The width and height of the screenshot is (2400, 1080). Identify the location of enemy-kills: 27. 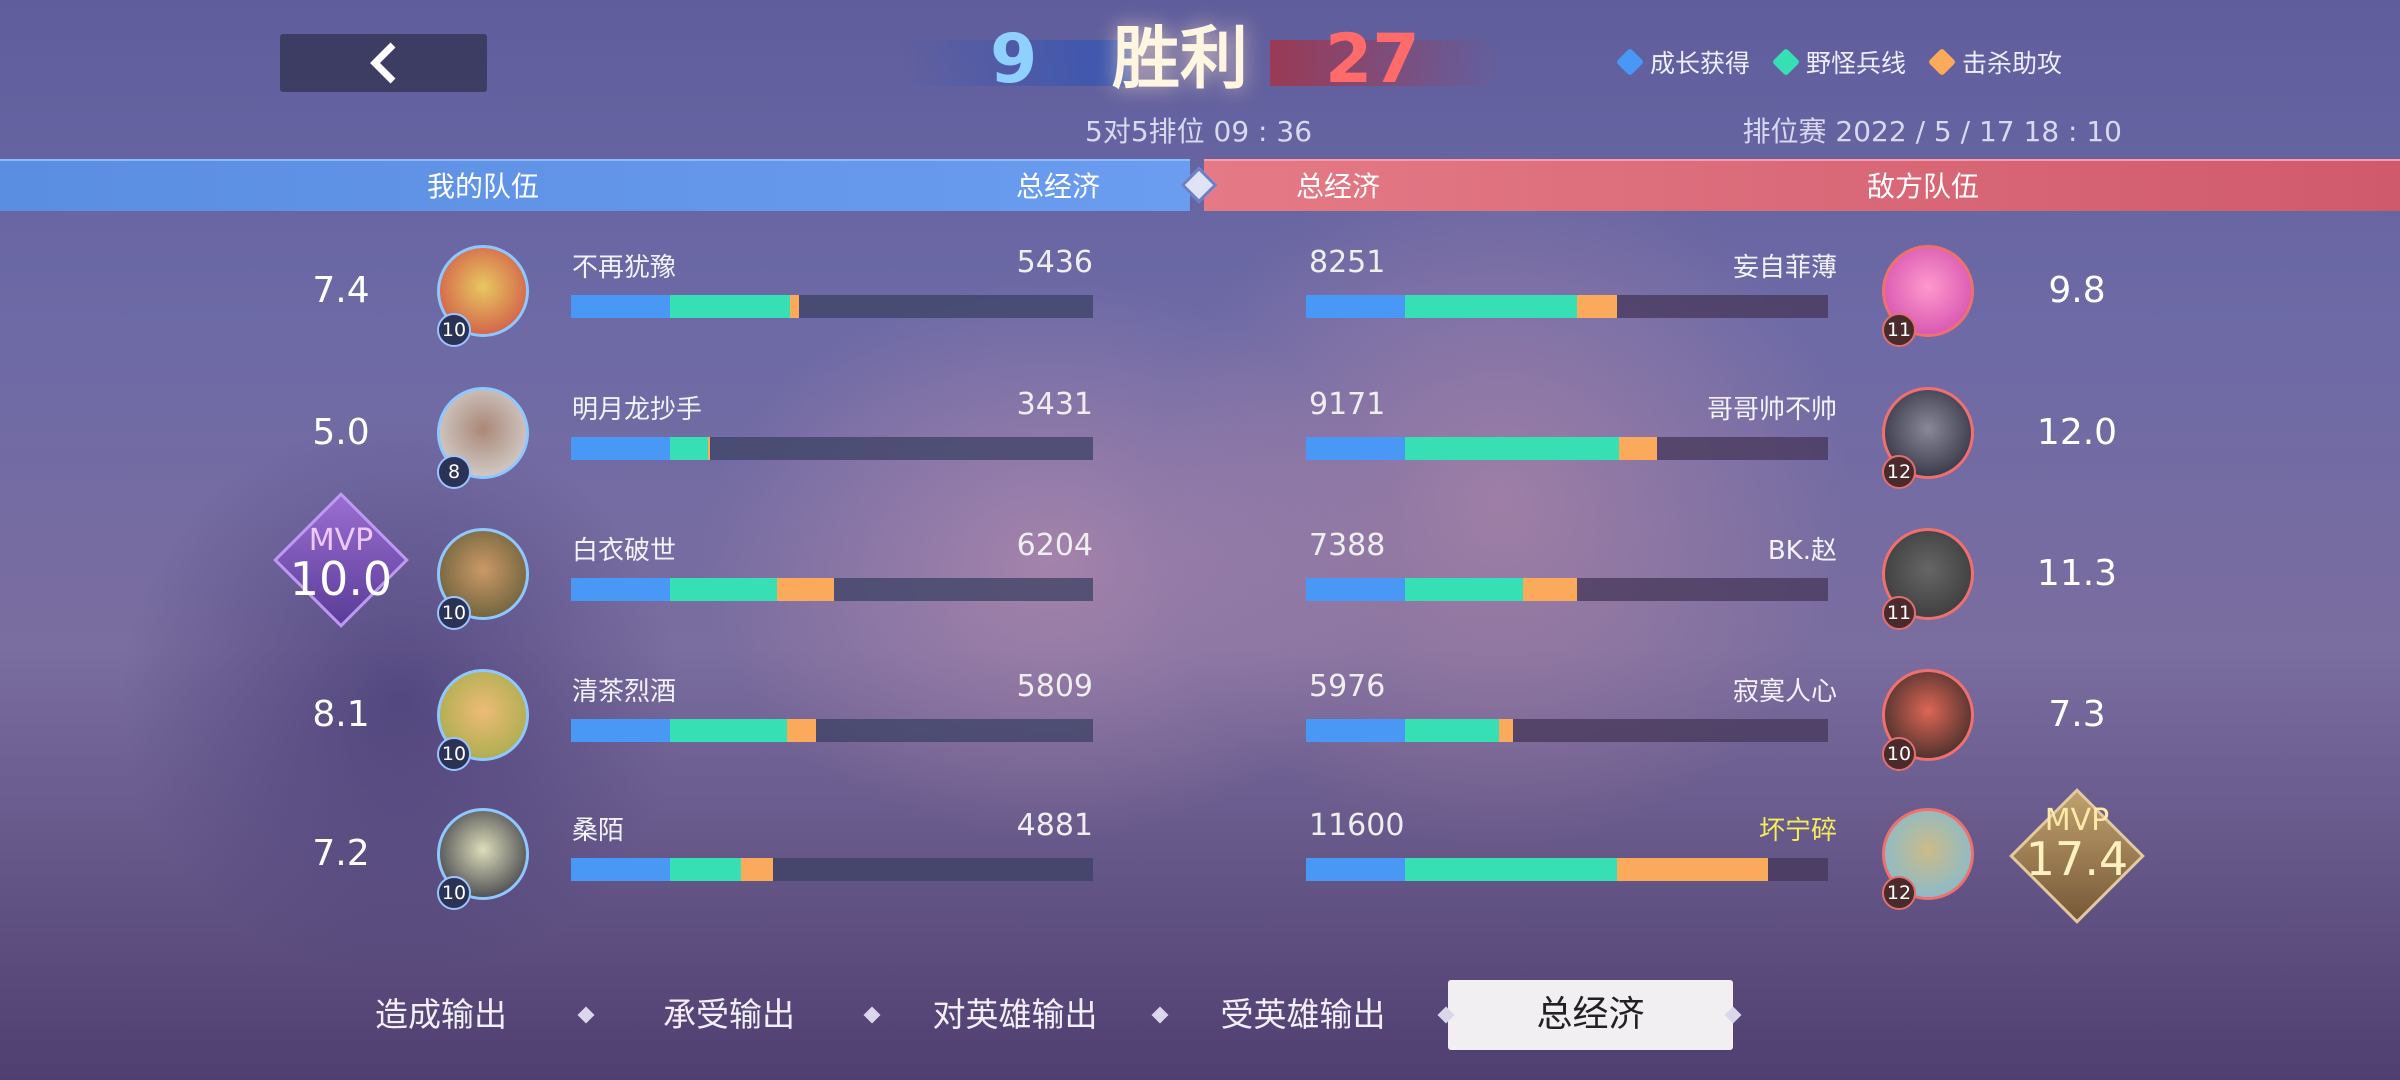
(1372, 59).